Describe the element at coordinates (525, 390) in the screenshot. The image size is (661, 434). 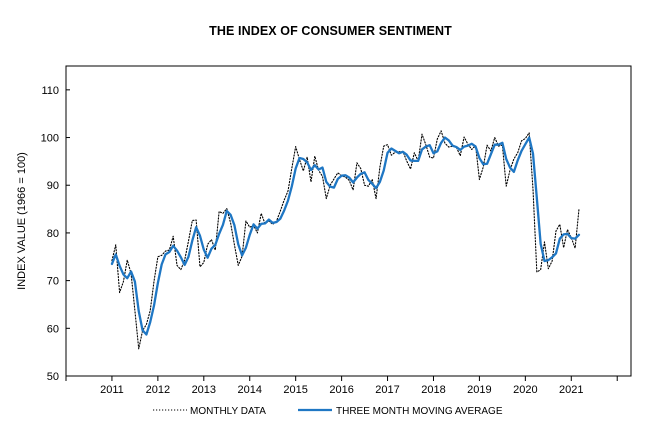
I see `x-tick-label: 2020` at that location.